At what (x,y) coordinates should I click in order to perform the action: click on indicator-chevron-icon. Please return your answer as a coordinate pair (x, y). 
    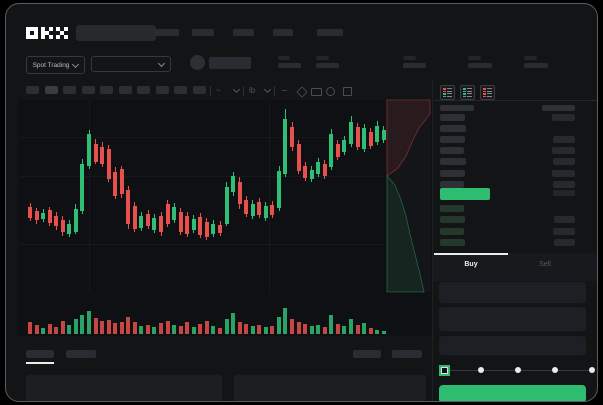
    Looking at the image, I should click on (267, 89).